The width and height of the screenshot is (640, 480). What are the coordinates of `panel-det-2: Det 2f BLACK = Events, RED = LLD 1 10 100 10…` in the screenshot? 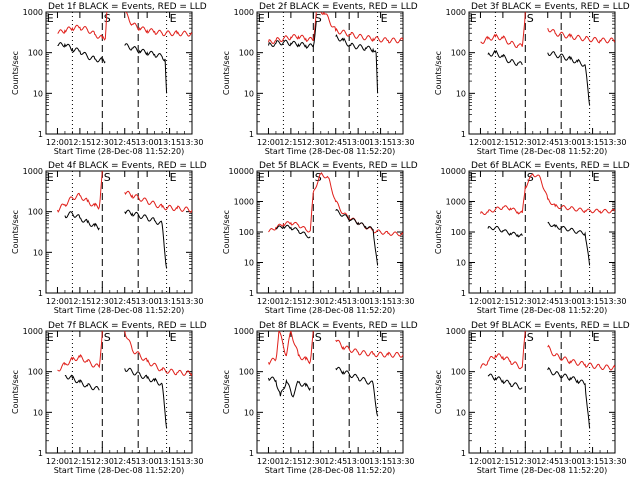 It's located at (320, 79).